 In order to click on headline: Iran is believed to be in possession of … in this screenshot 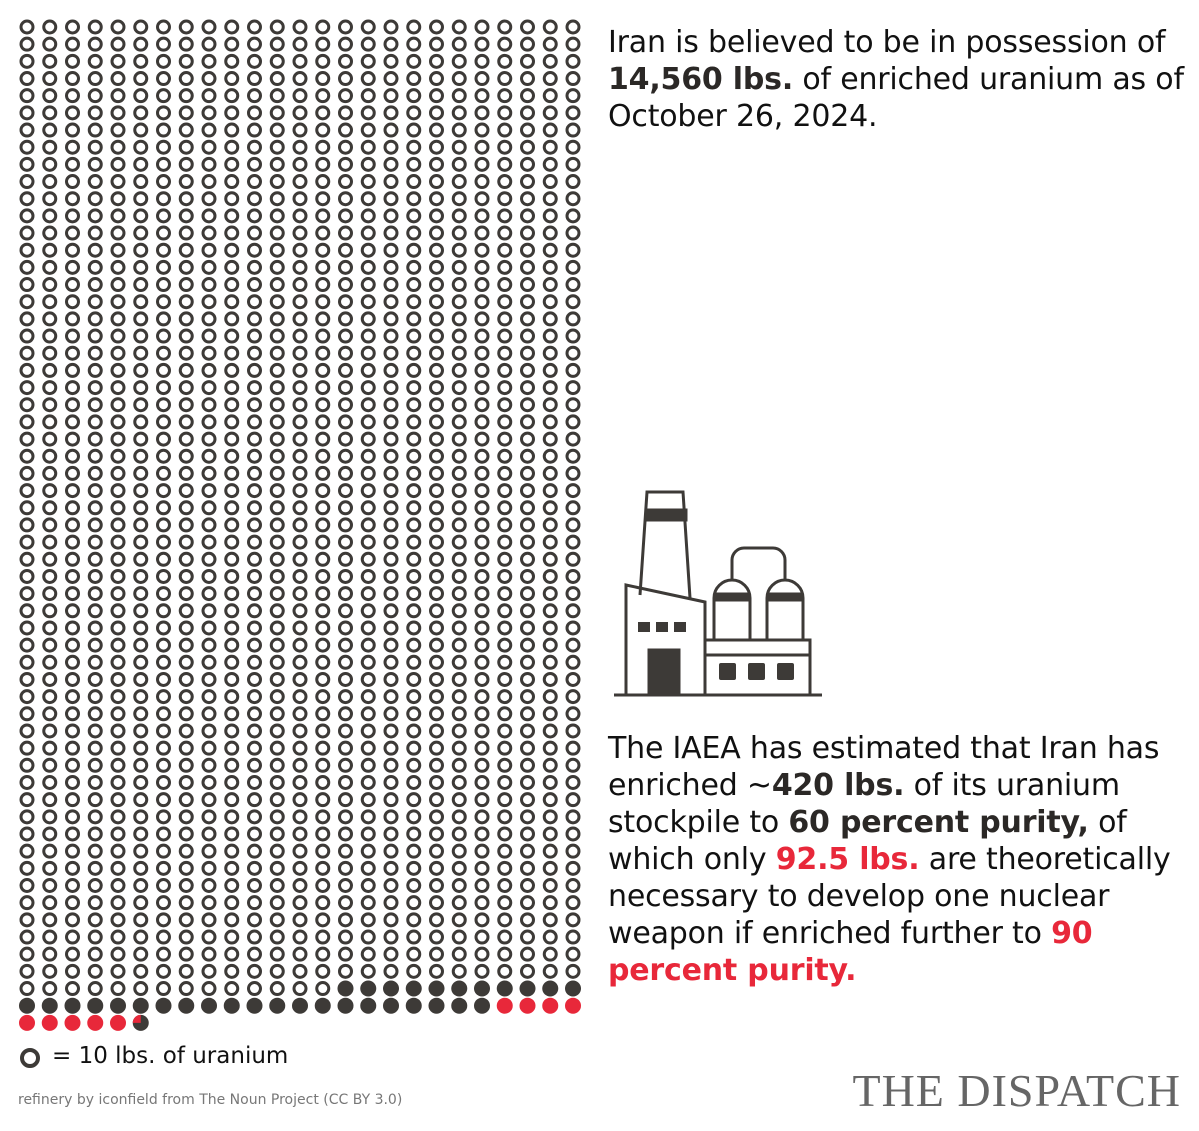, I will do `click(898, 79)`.